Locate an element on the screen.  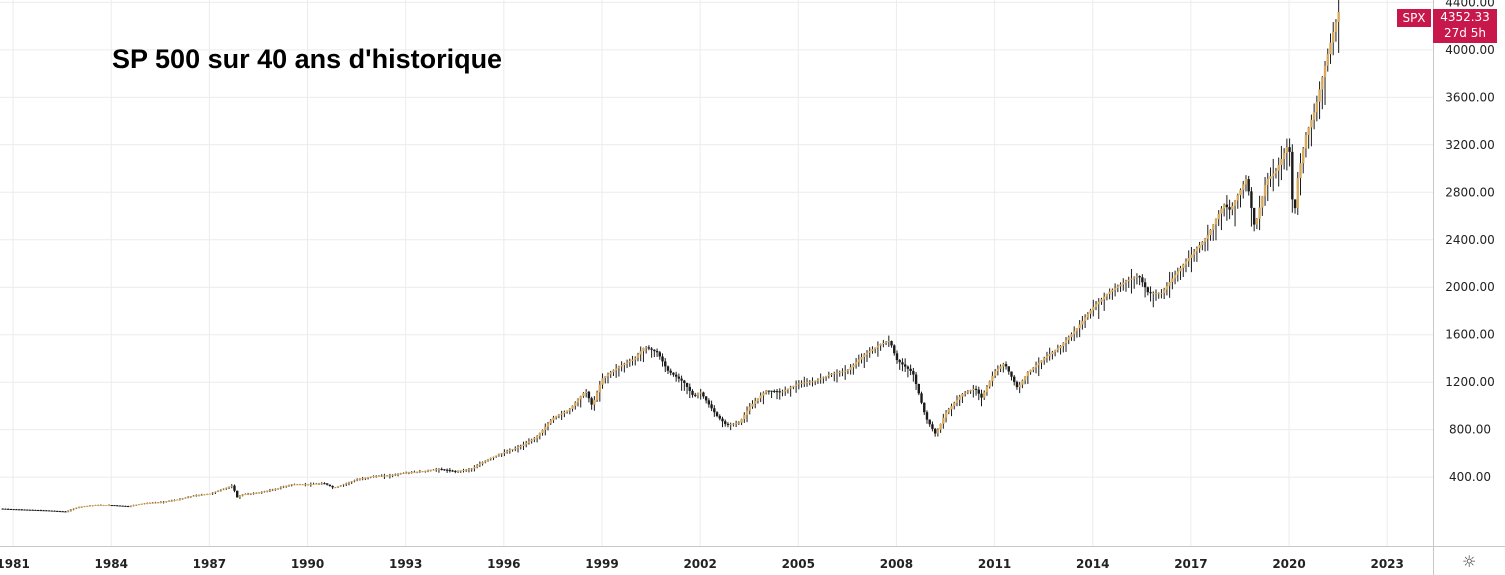
chart-title: SP 500 sur 40 ans d'historique is located at coordinates (307, 59).